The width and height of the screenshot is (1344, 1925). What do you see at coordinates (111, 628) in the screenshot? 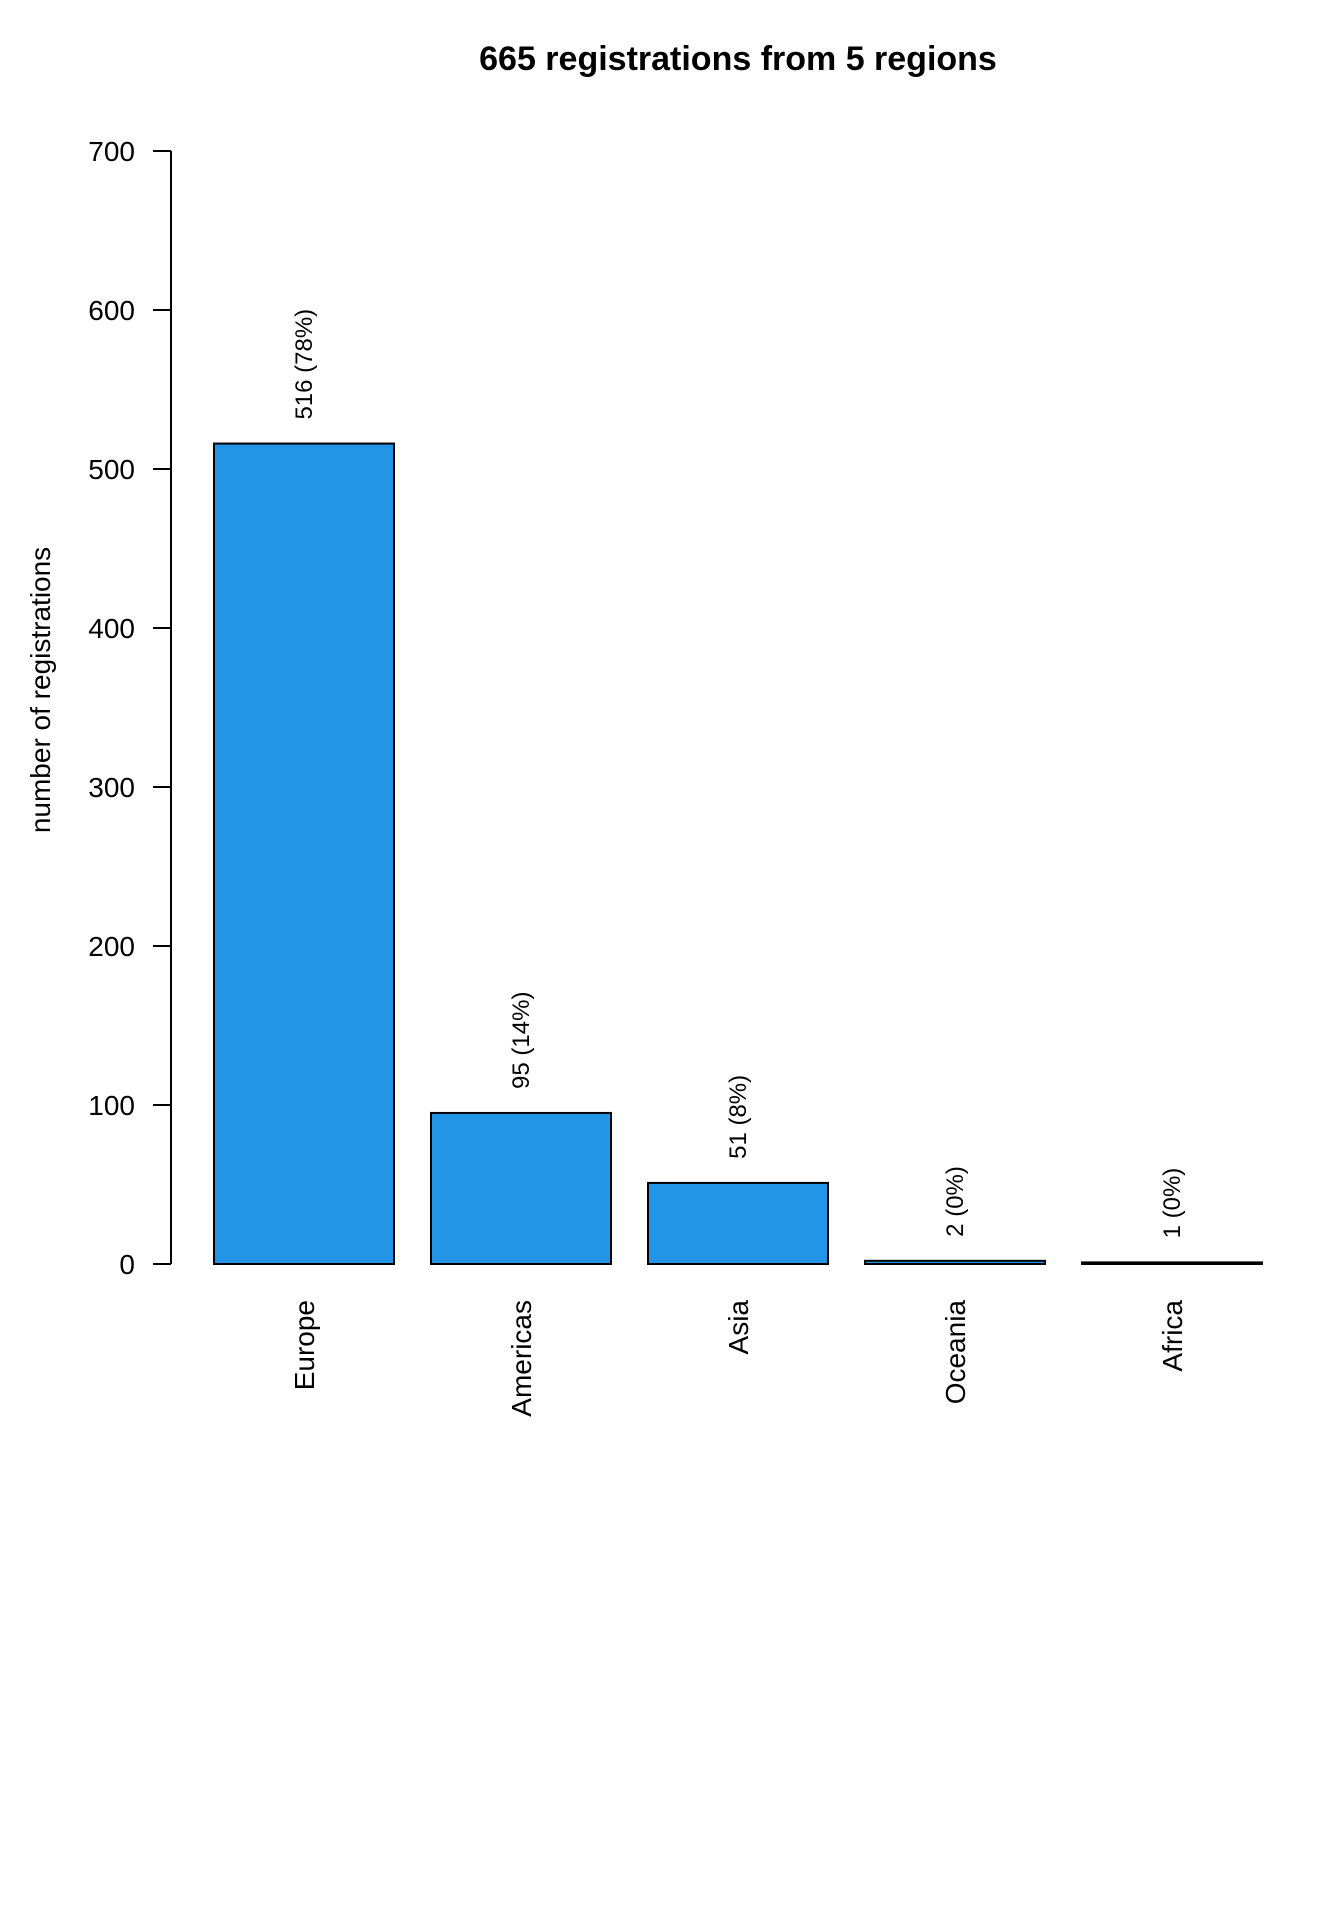
I see `y-tick-label: 400` at bounding box center [111, 628].